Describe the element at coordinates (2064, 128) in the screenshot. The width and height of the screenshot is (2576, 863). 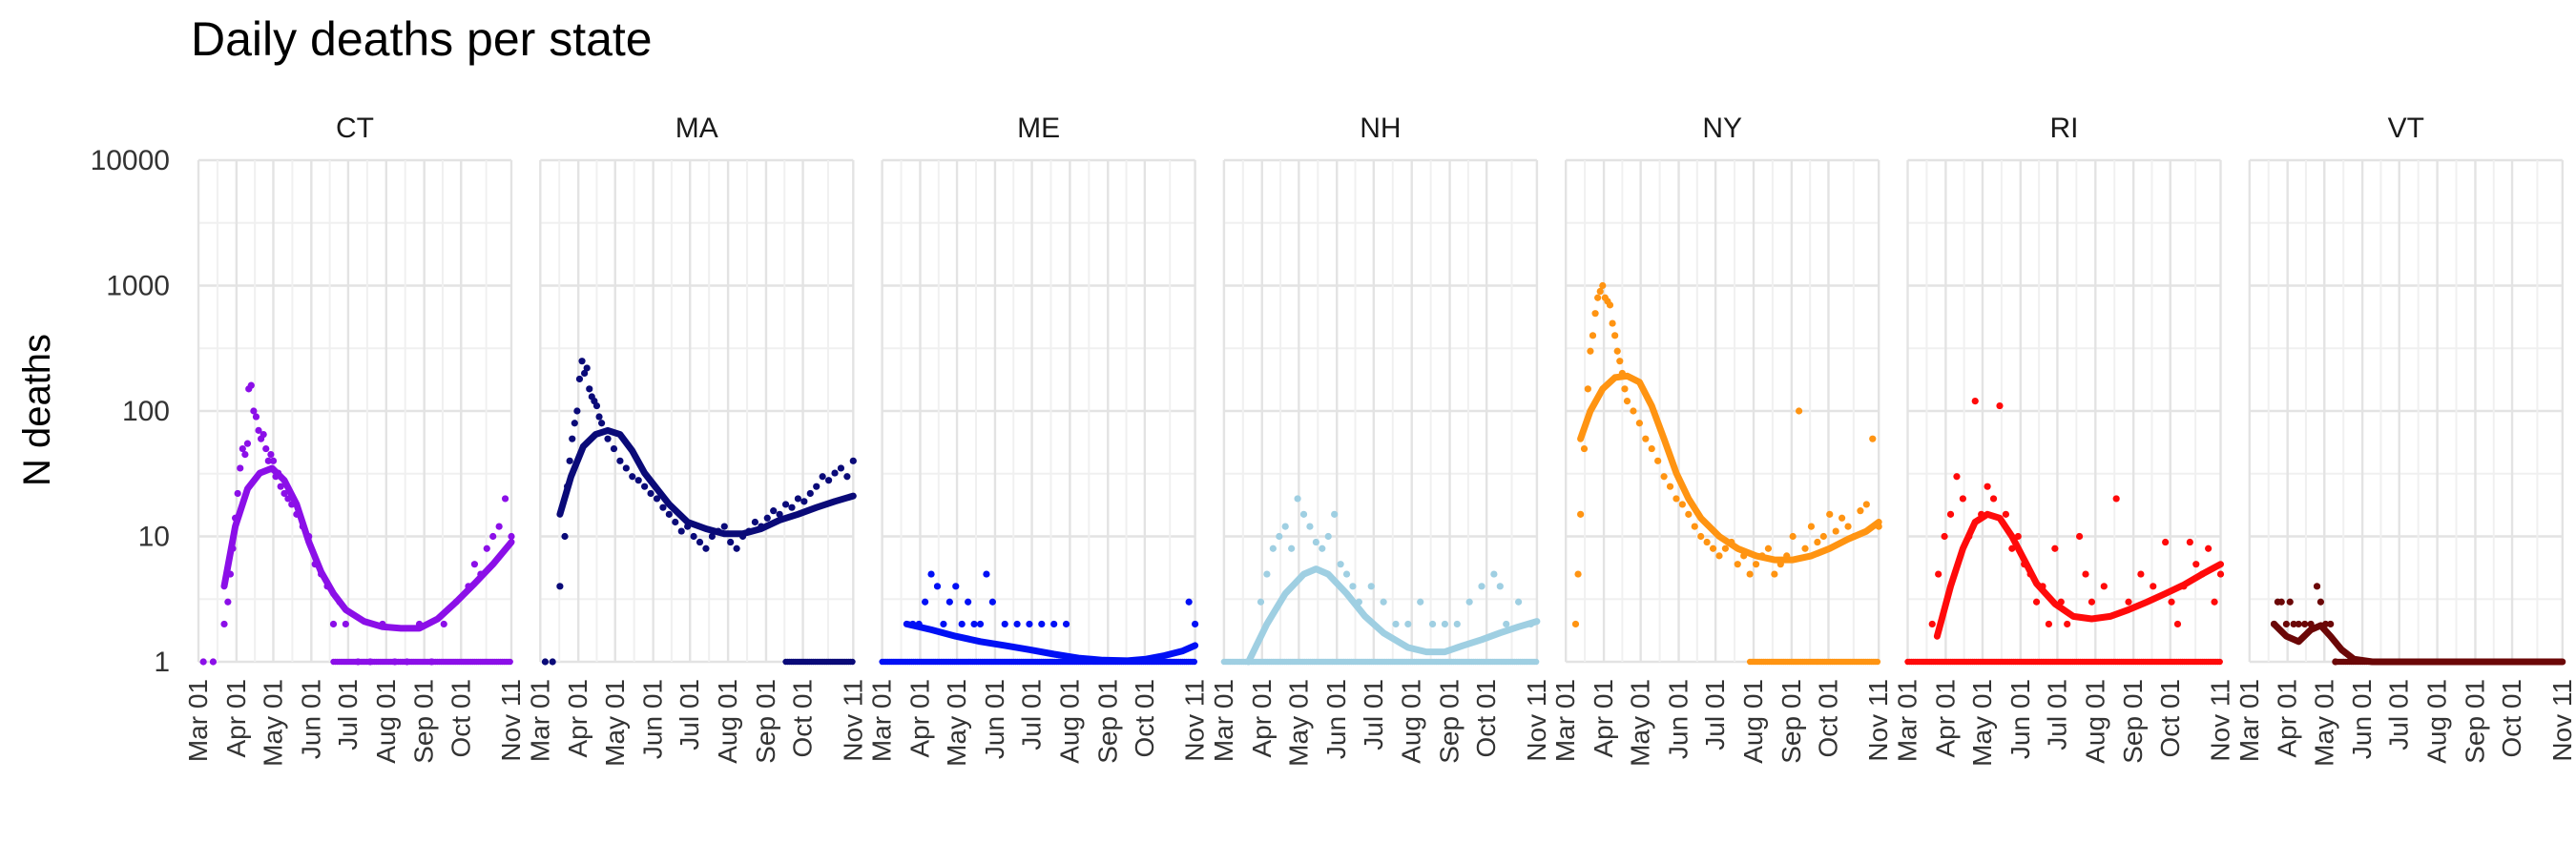
I see `panel-strip-label: RI` at that location.